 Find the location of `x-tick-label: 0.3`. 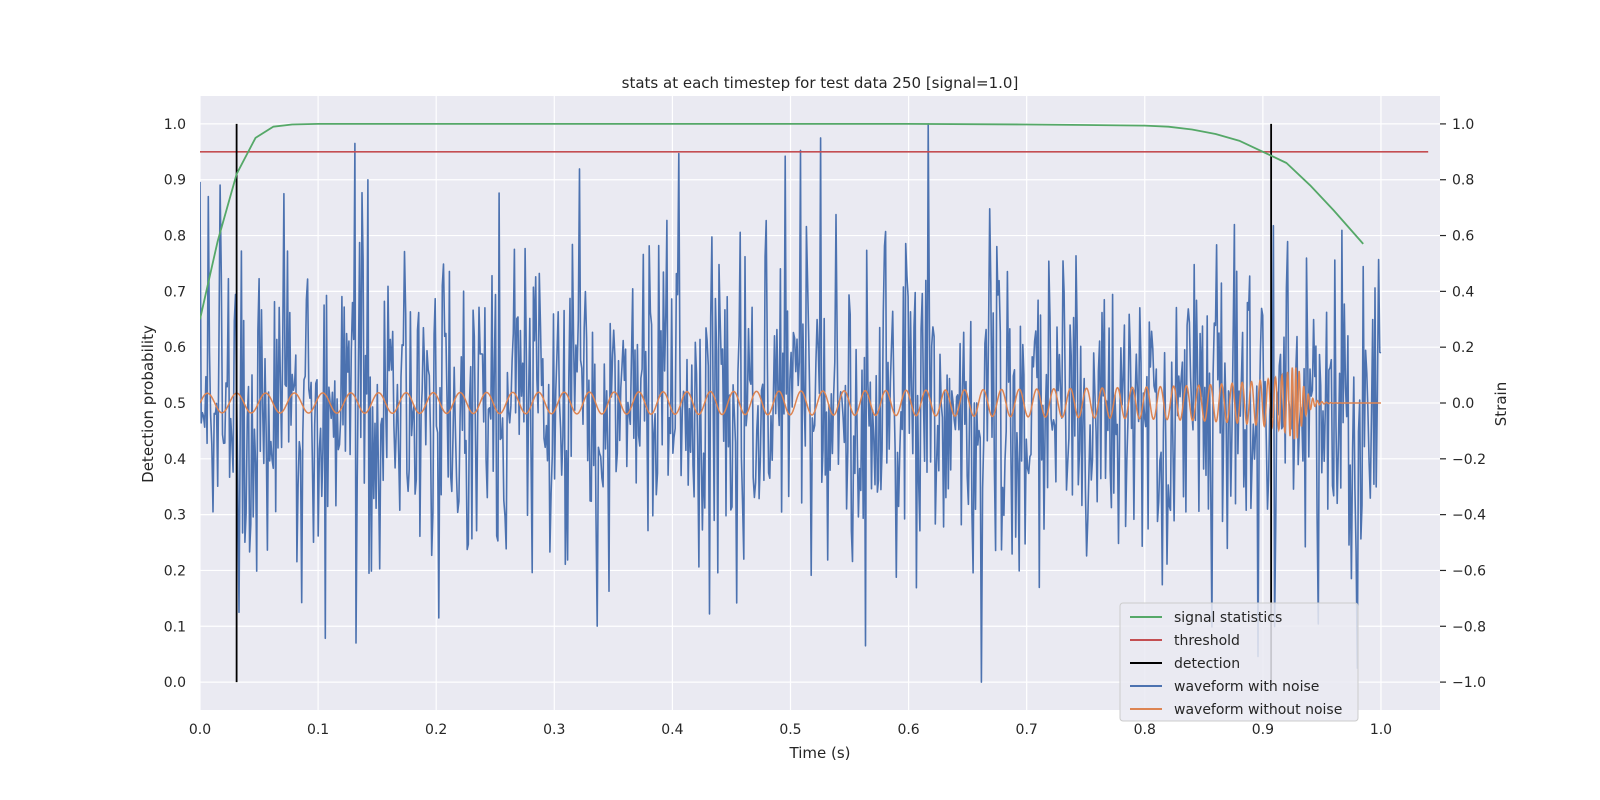

x-tick-label: 0.3 is located at coordinates (554, 730).